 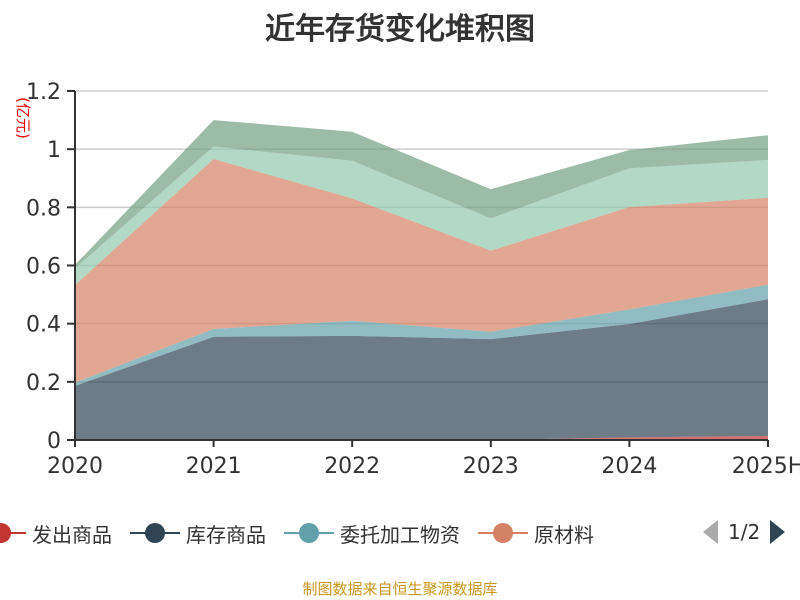 What do you see at coordinates (43, 92) in the screenshot?
I see `y-tick-label: 1.2` at bounding box center [43, 92].